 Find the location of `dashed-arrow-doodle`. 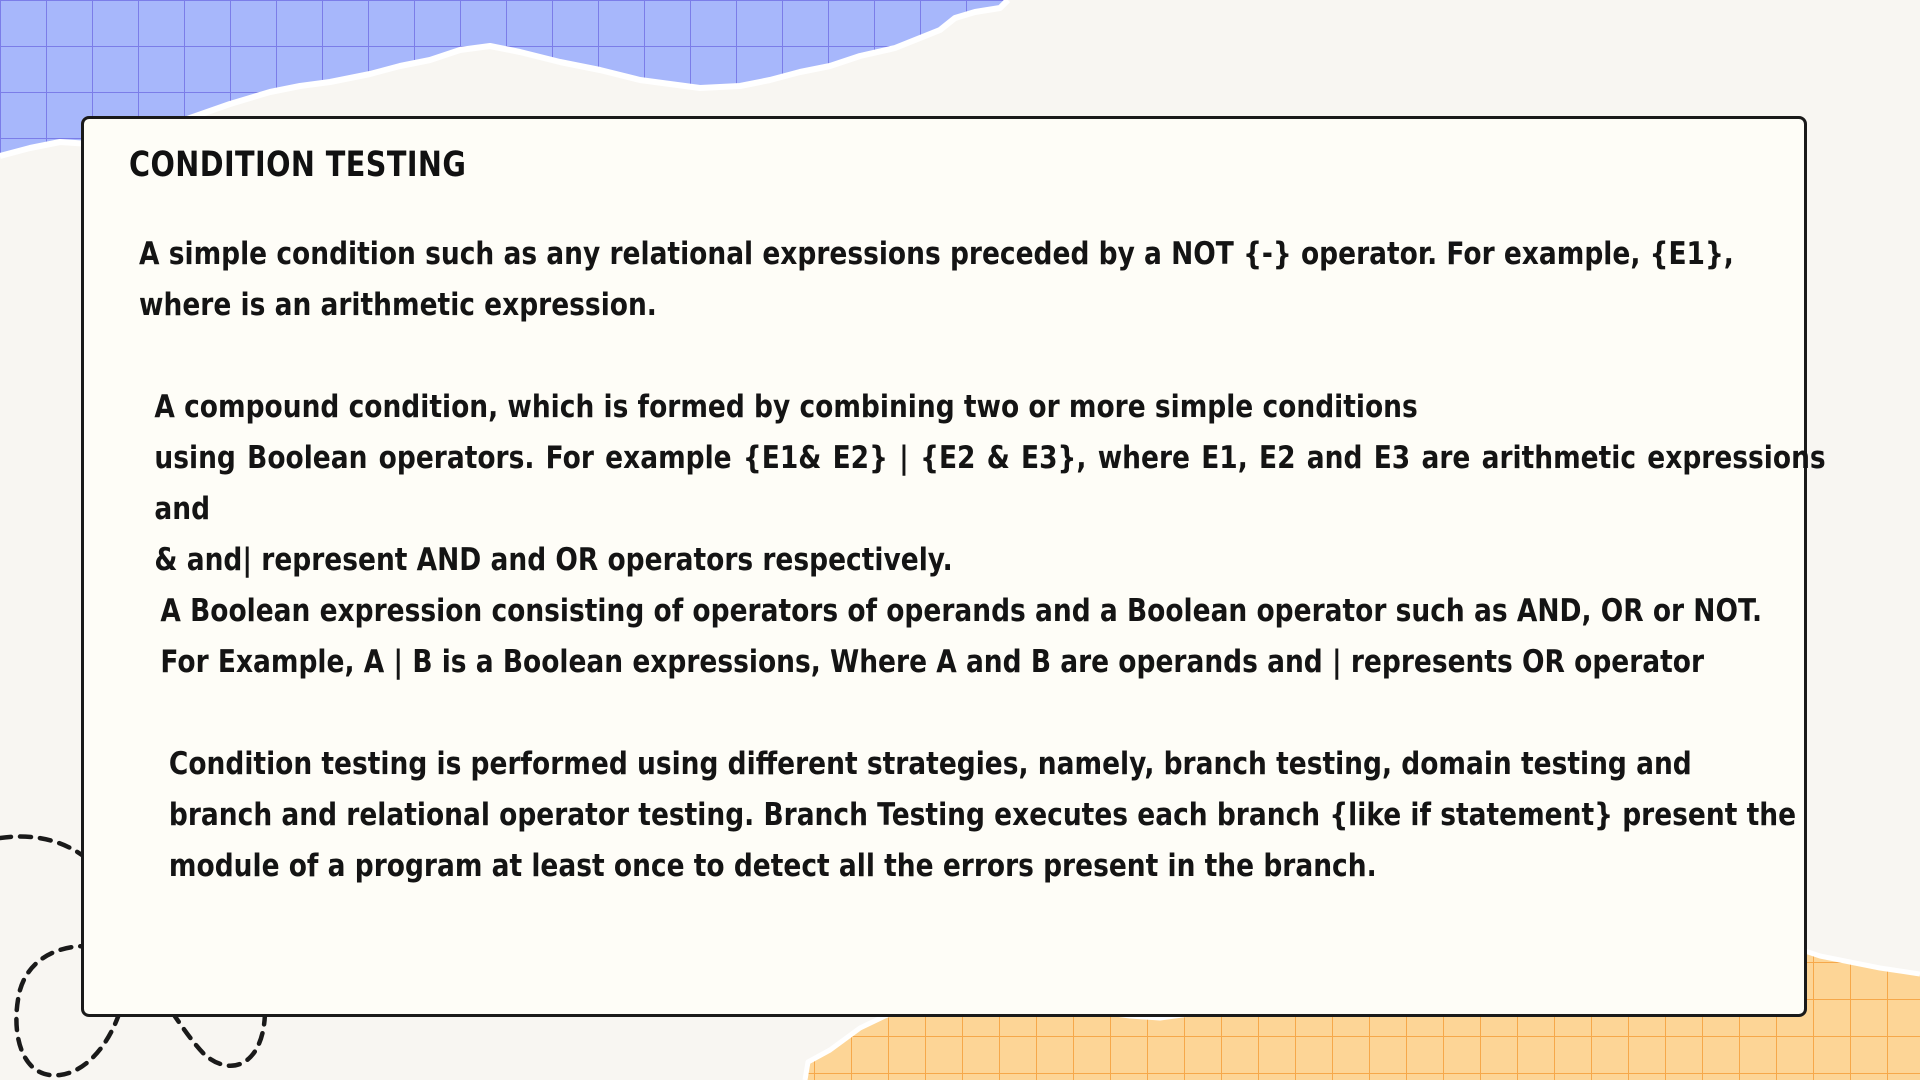

dashed-arrow-doodle is located at coordinates (134, 956).